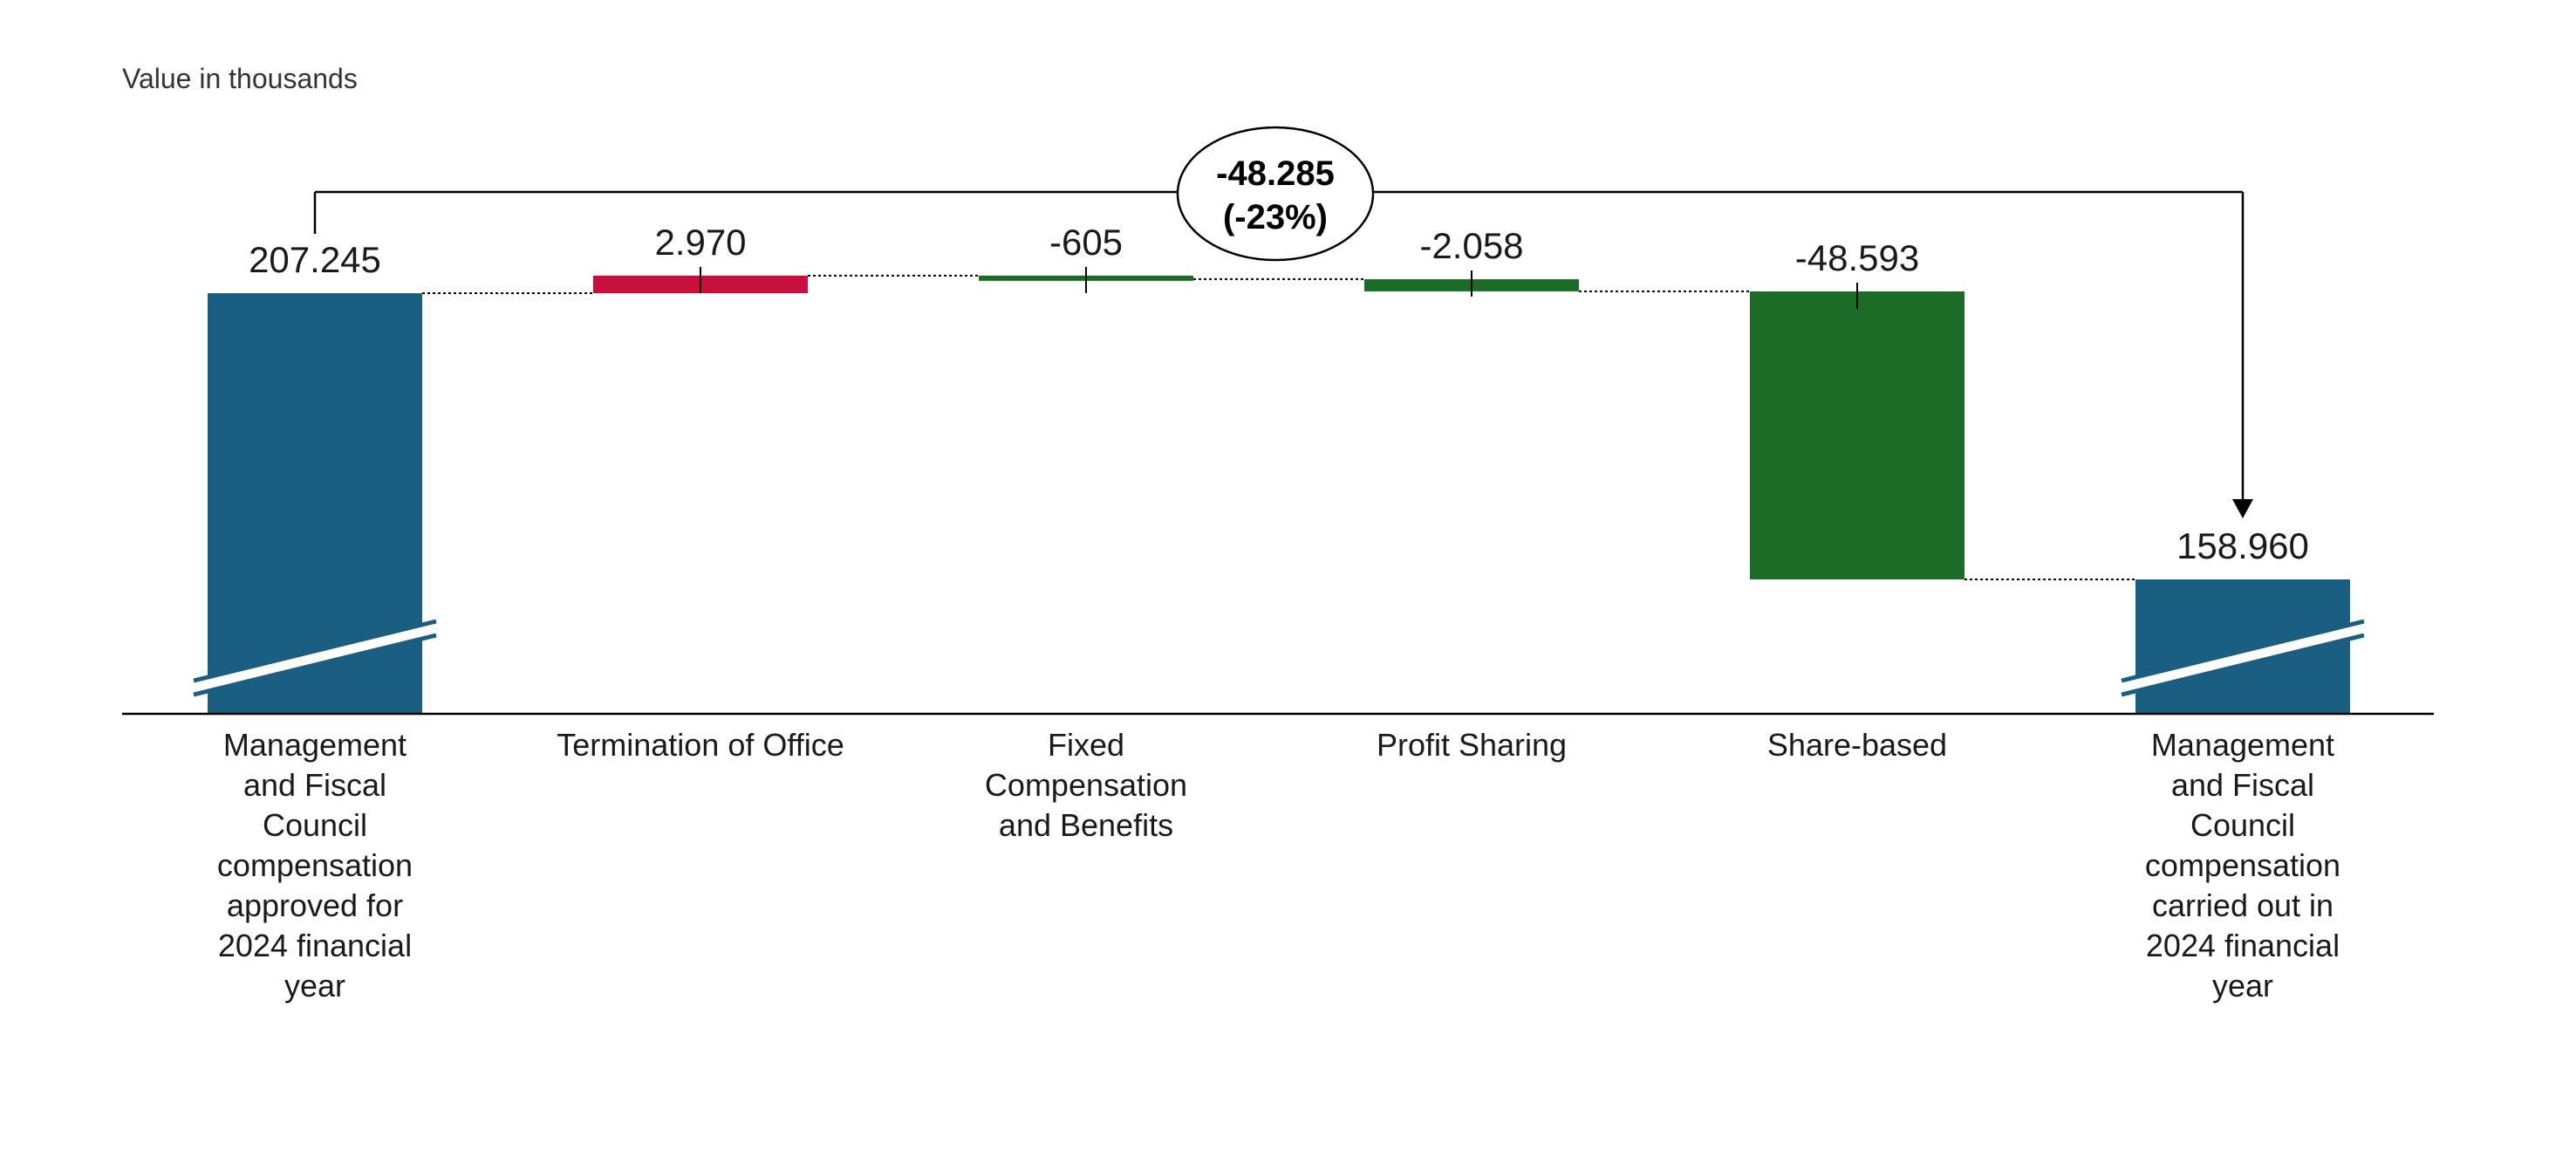 The width and height of the screenshot is (2576, 1151). Describe the element at coordinates (2242, 508) in the screenshot. I see `bracket-arrowhead` at that location.